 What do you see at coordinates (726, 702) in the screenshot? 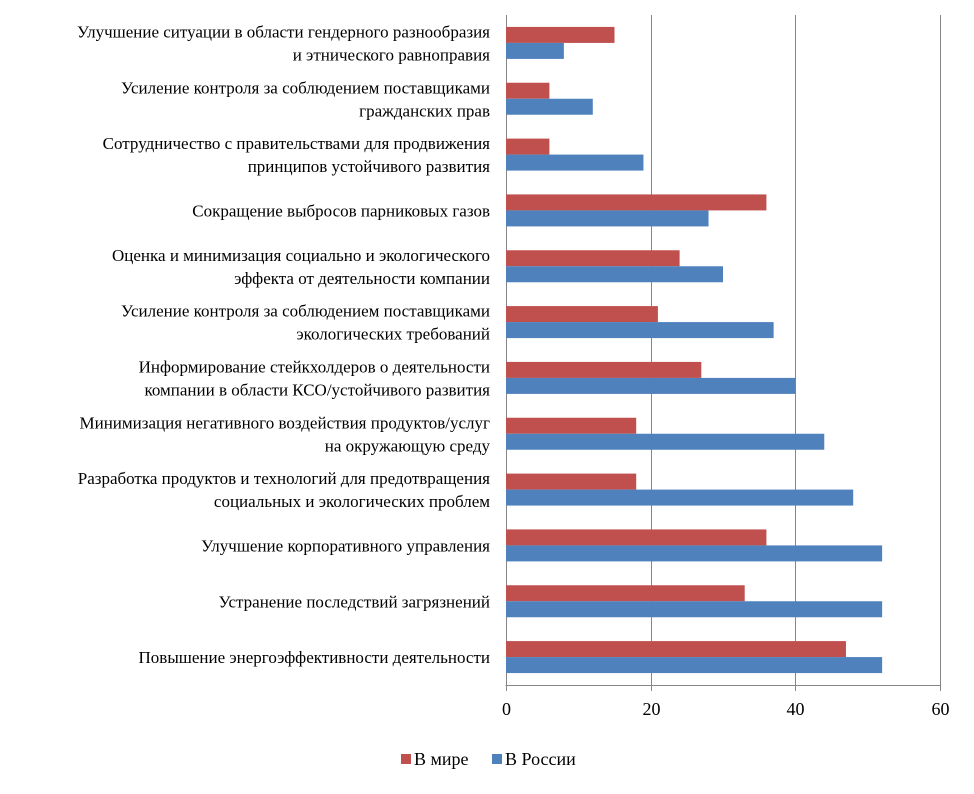
I see `value-axis: 0 20 40 60` at bounding box center [726, 702].